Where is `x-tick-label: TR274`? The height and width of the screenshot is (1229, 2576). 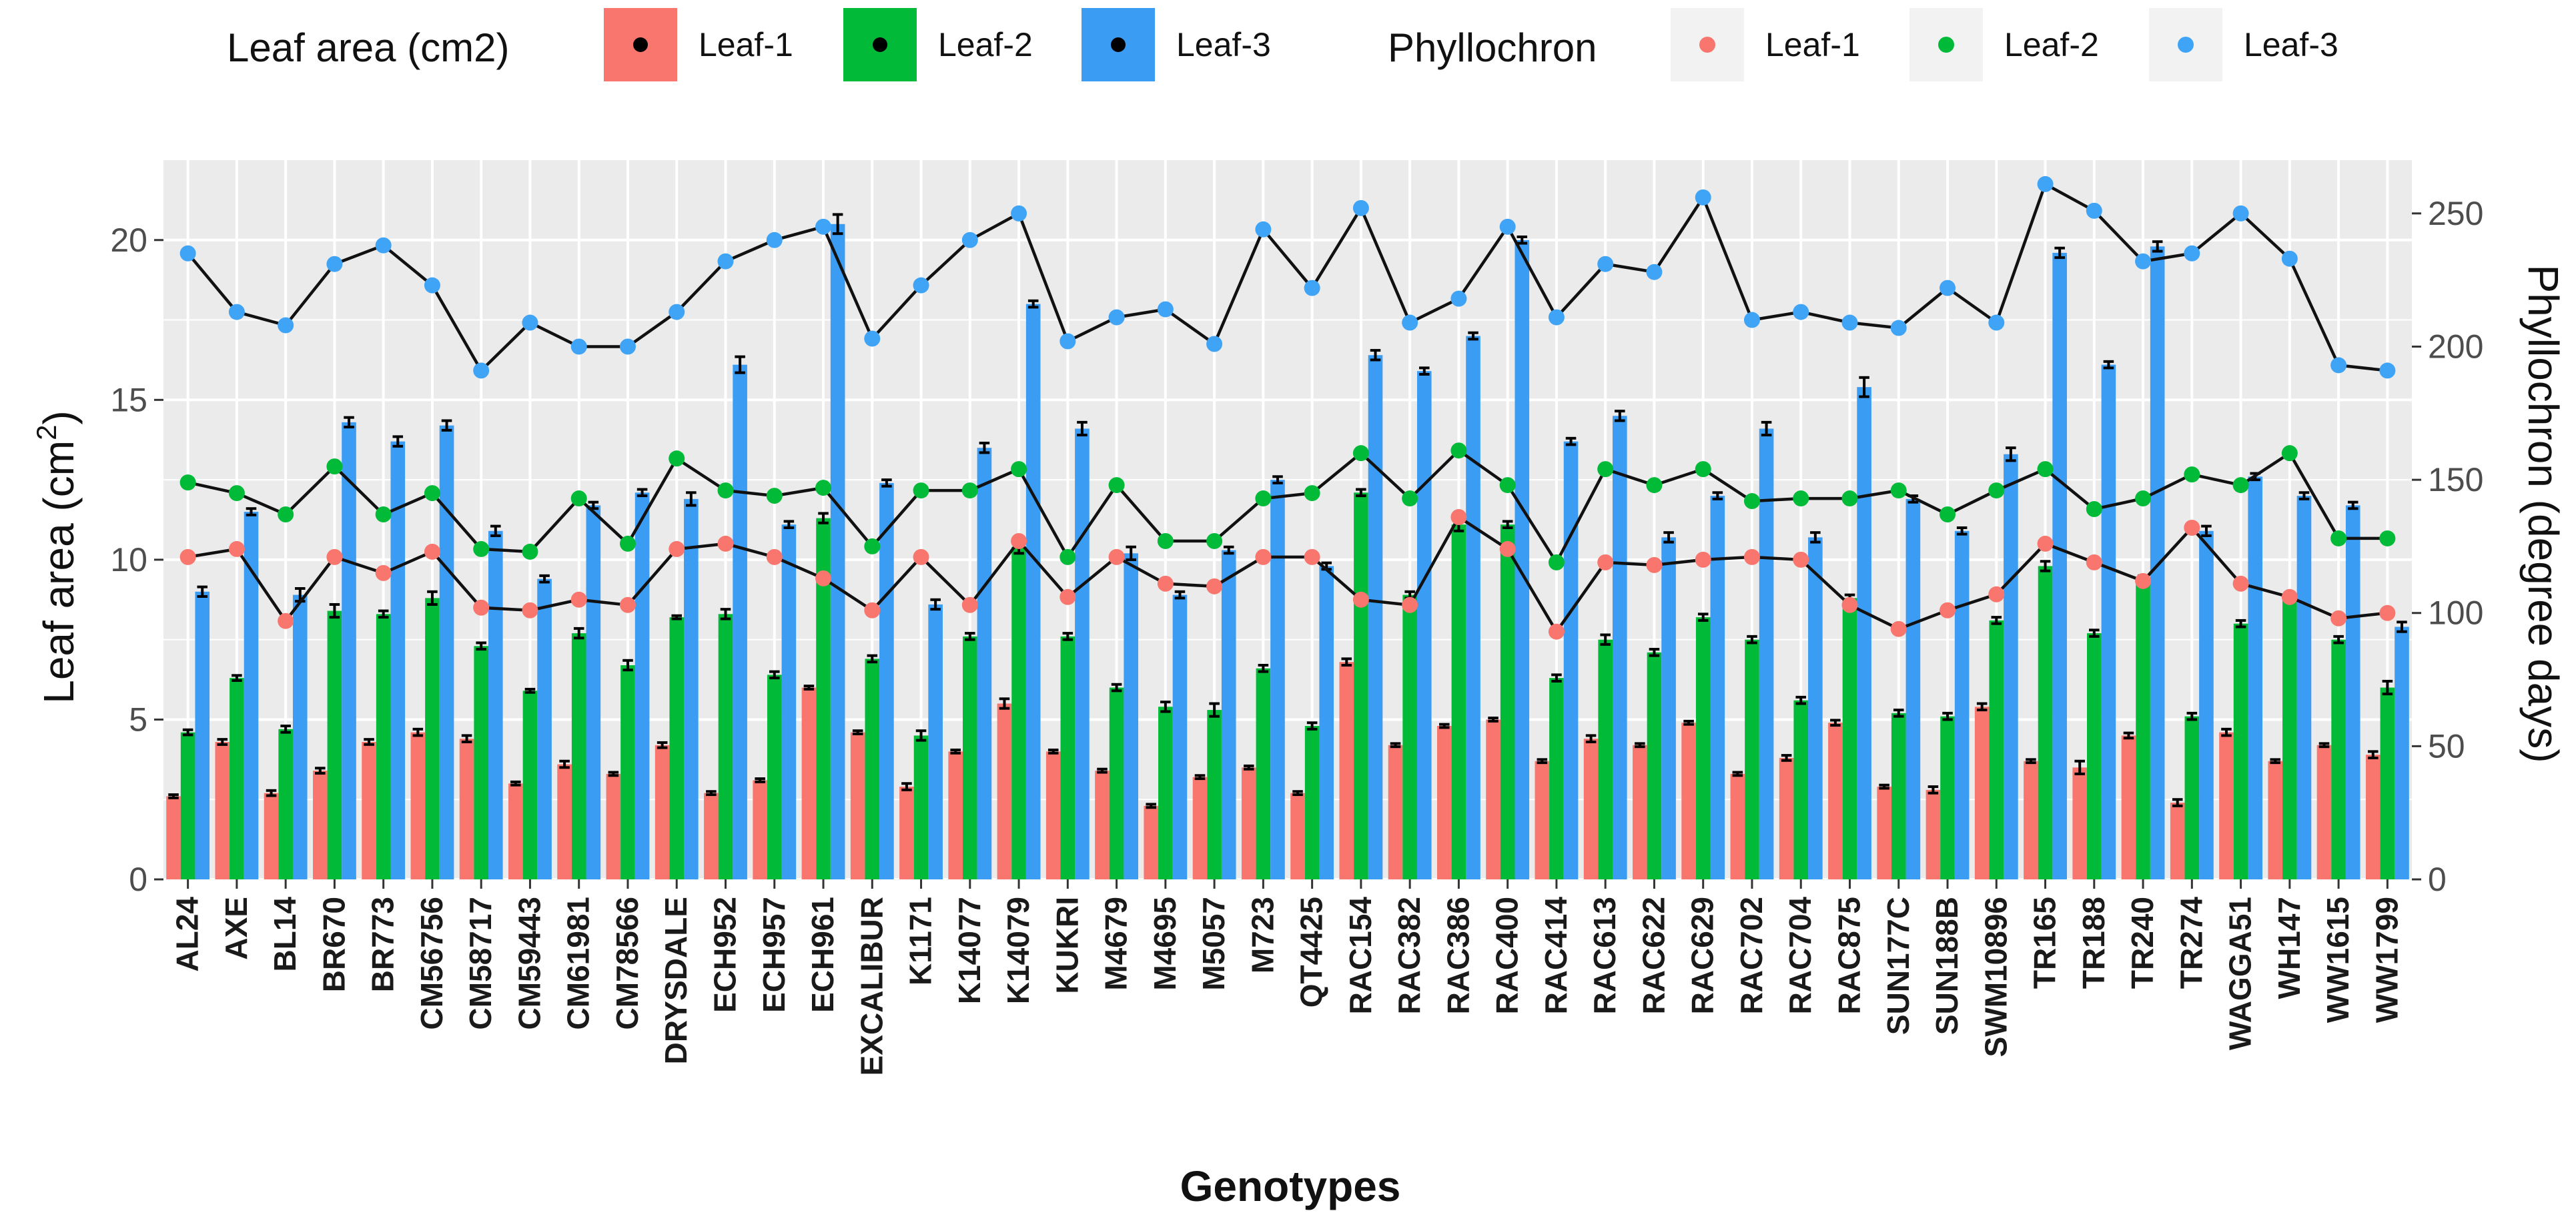 x-tick-label: TR274 is located at coordinates (2191, 943).